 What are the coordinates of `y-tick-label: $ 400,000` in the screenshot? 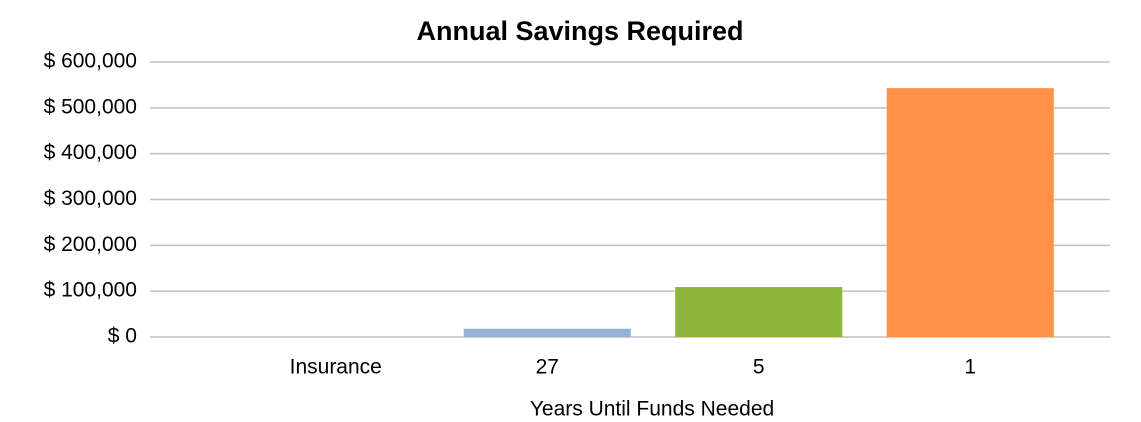 It's located at (90, 152).